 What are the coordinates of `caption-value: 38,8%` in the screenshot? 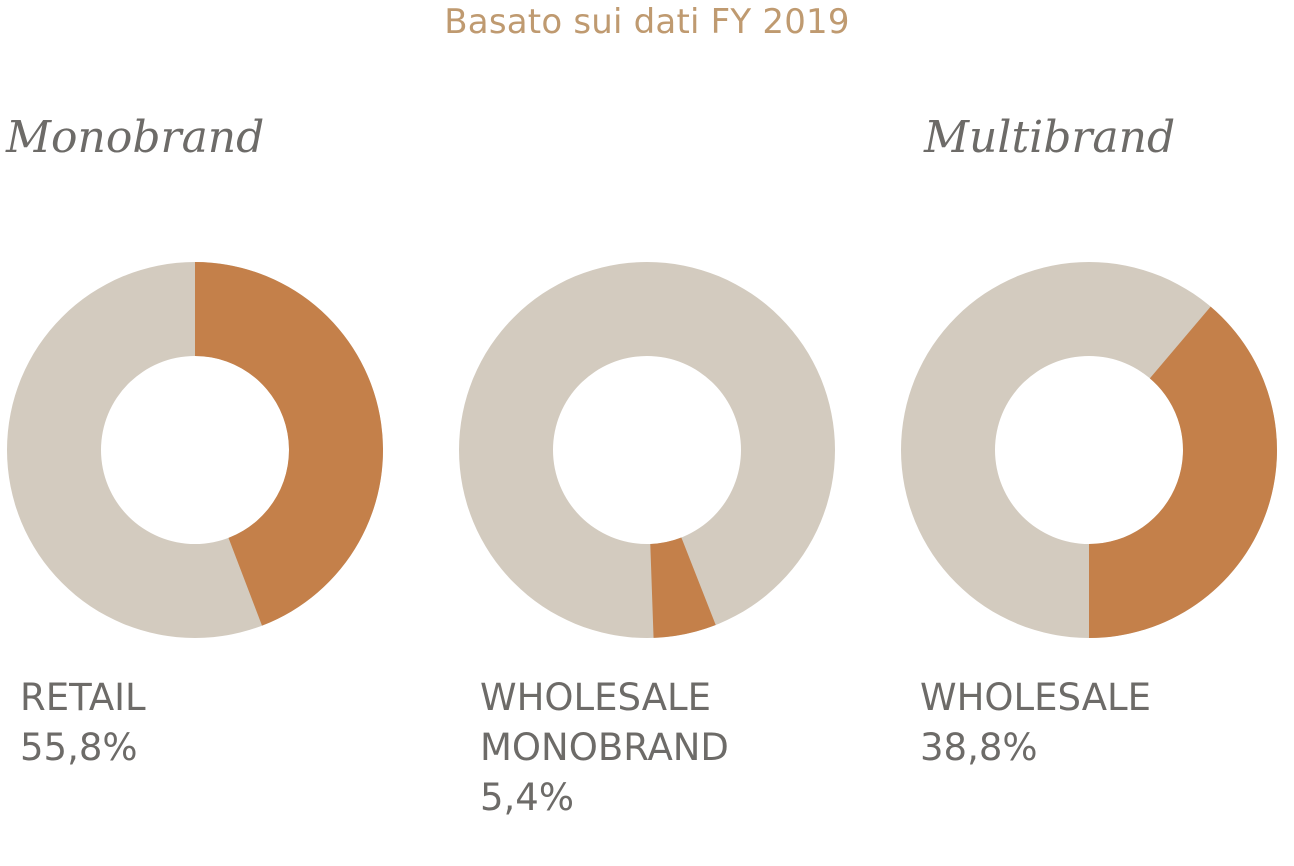 It's located at (979, 747).